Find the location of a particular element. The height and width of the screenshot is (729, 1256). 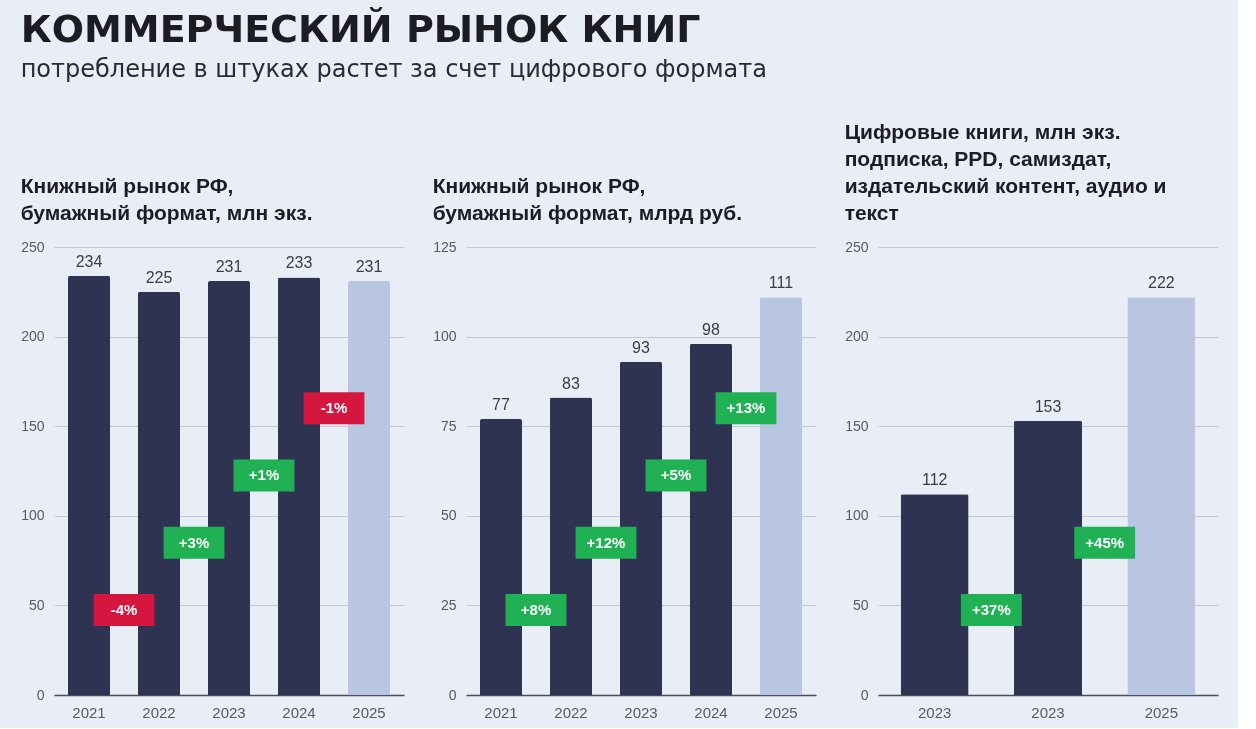

data-label: 111 is located at coordinates (781, 283).